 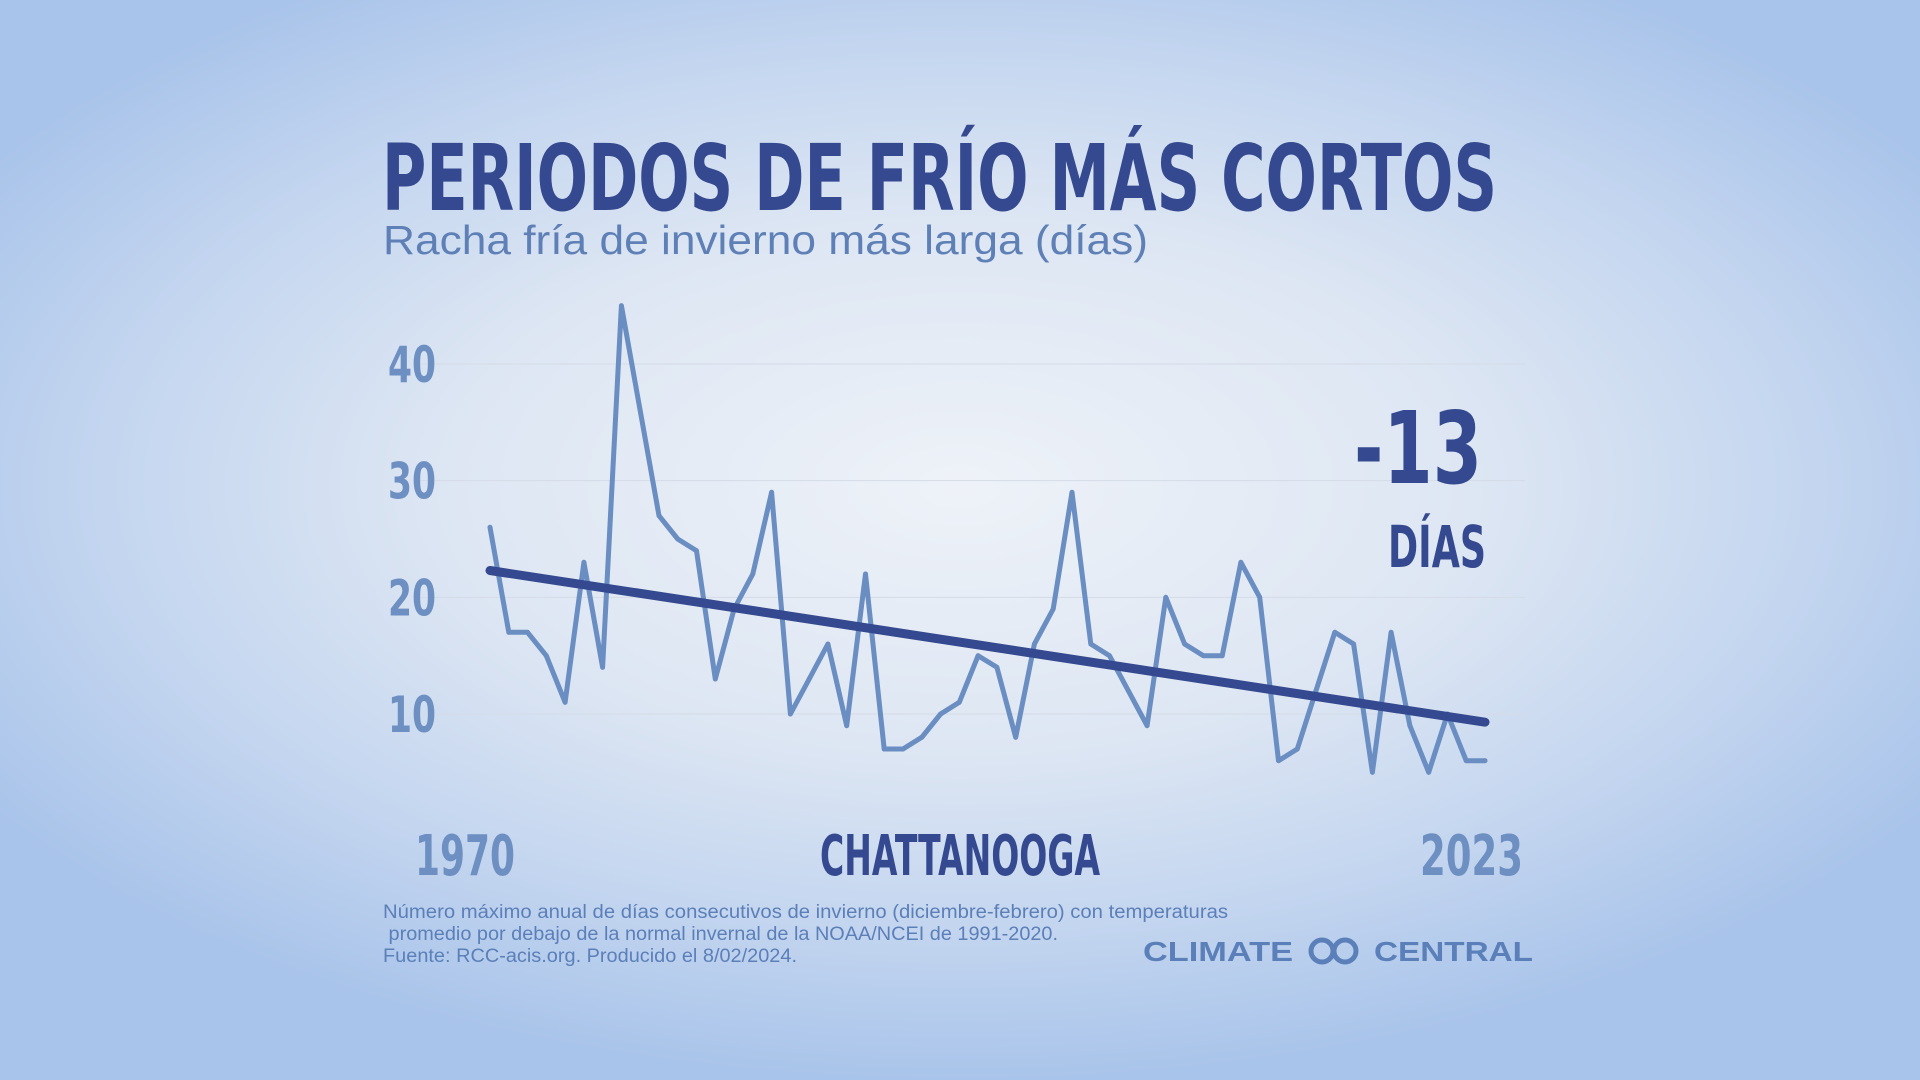 I want to click on y-tick-label: 40, so click(x=412, y=365).